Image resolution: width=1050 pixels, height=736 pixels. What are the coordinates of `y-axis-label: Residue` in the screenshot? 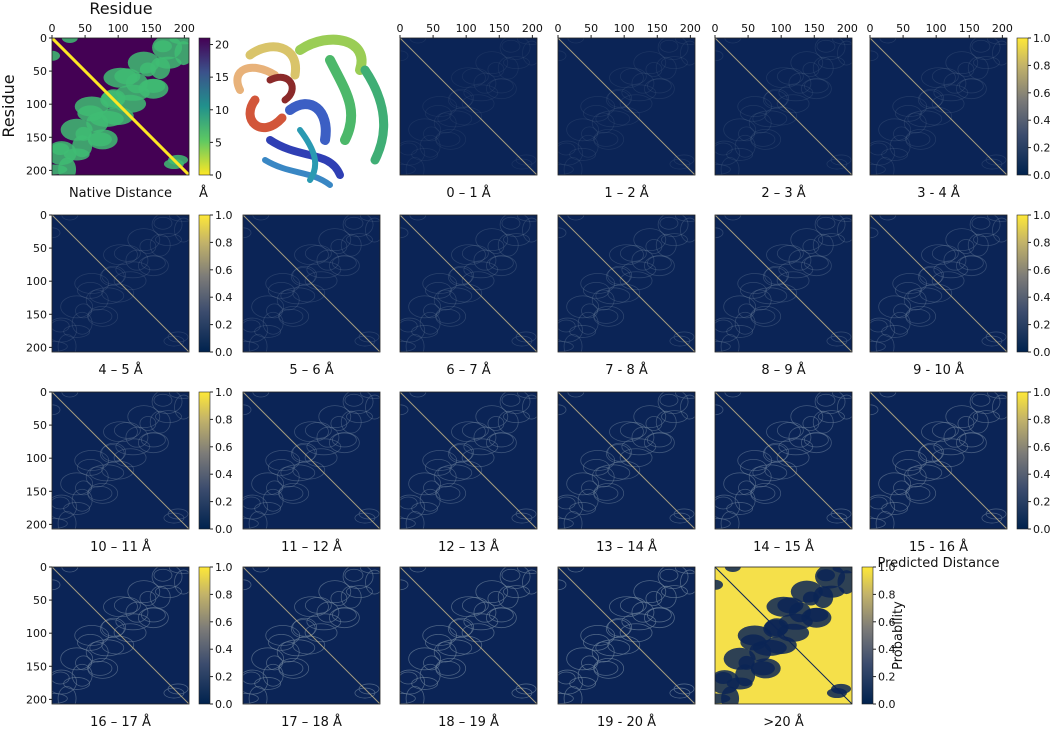 It's located at (9, 105).